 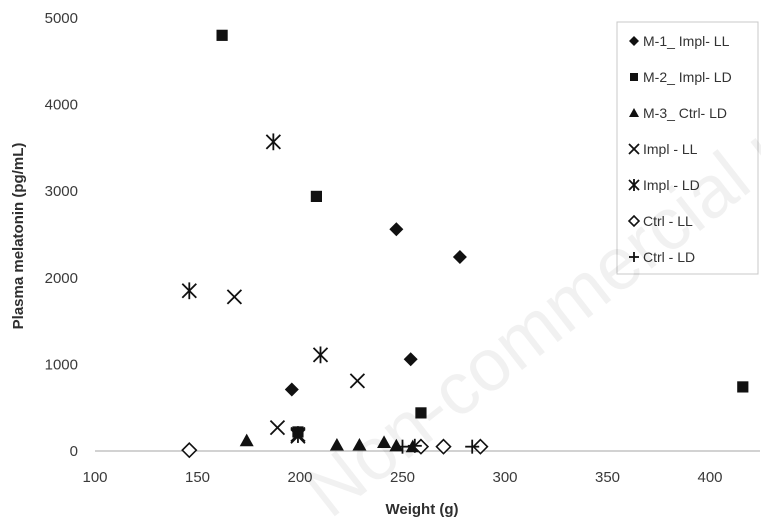 I want to click on legend-label: Ctrl - LL, so click(x=668, y=221).